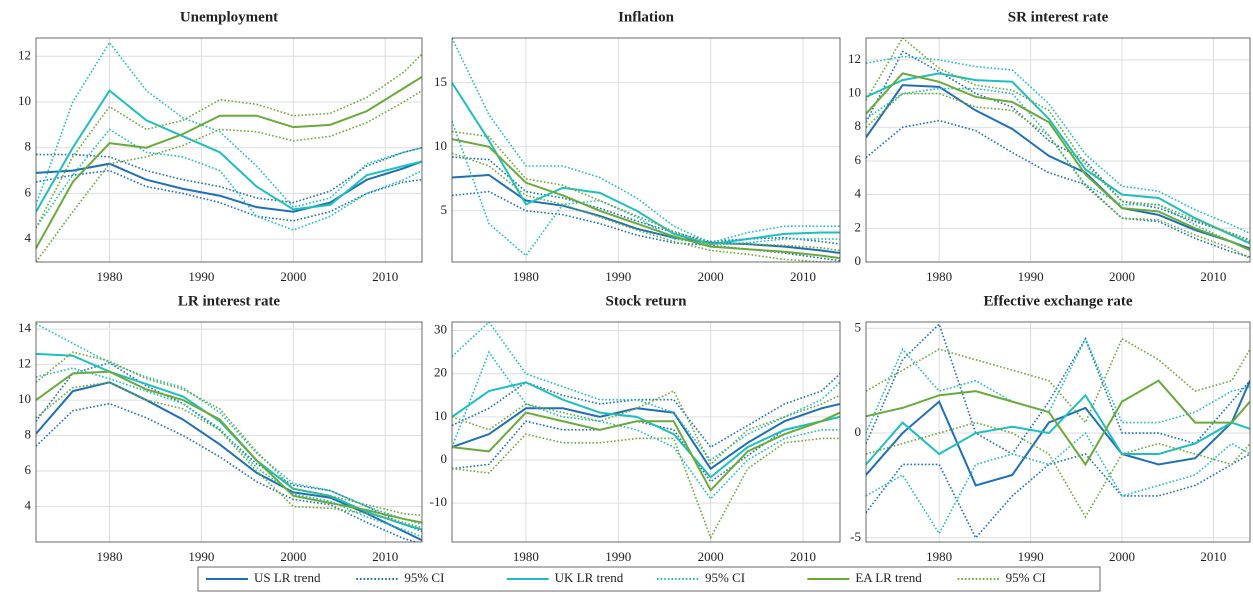 This screenshot has height=604, width=1253. What do you see at coordinates (229, 301) in the screenshot?
I see `chart-title: LR interest rate` at bounding box center [229, 301].